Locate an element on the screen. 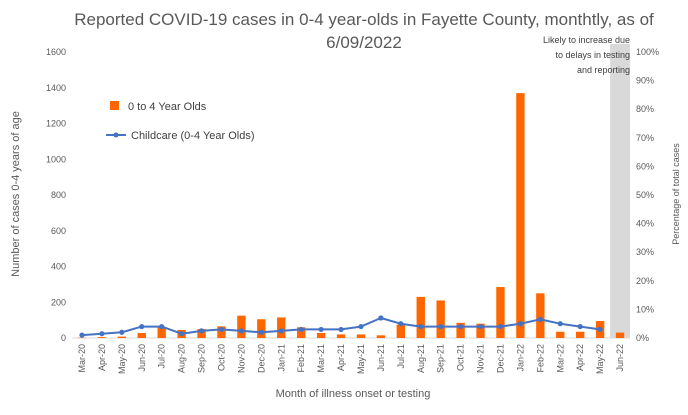 The height and width of the screenshot is (415, 688). y2-tick-label: 90% is located at coordinates (645, 81).